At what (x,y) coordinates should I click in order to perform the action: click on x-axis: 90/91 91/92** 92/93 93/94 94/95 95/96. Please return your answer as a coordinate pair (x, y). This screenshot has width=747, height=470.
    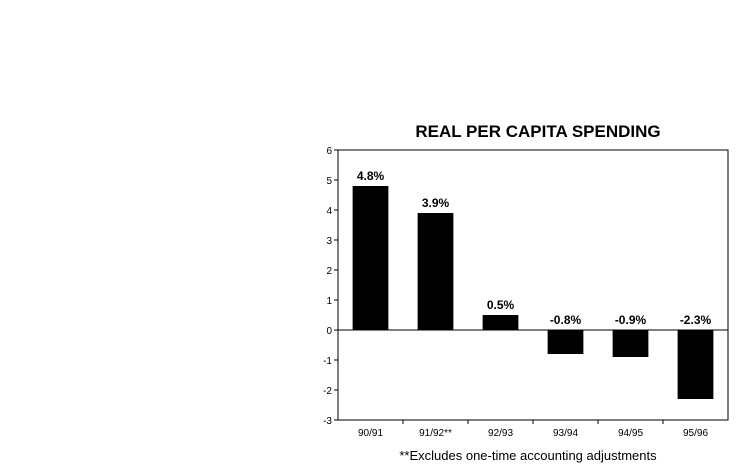
    Looking at the image, I should click on (533, 429).